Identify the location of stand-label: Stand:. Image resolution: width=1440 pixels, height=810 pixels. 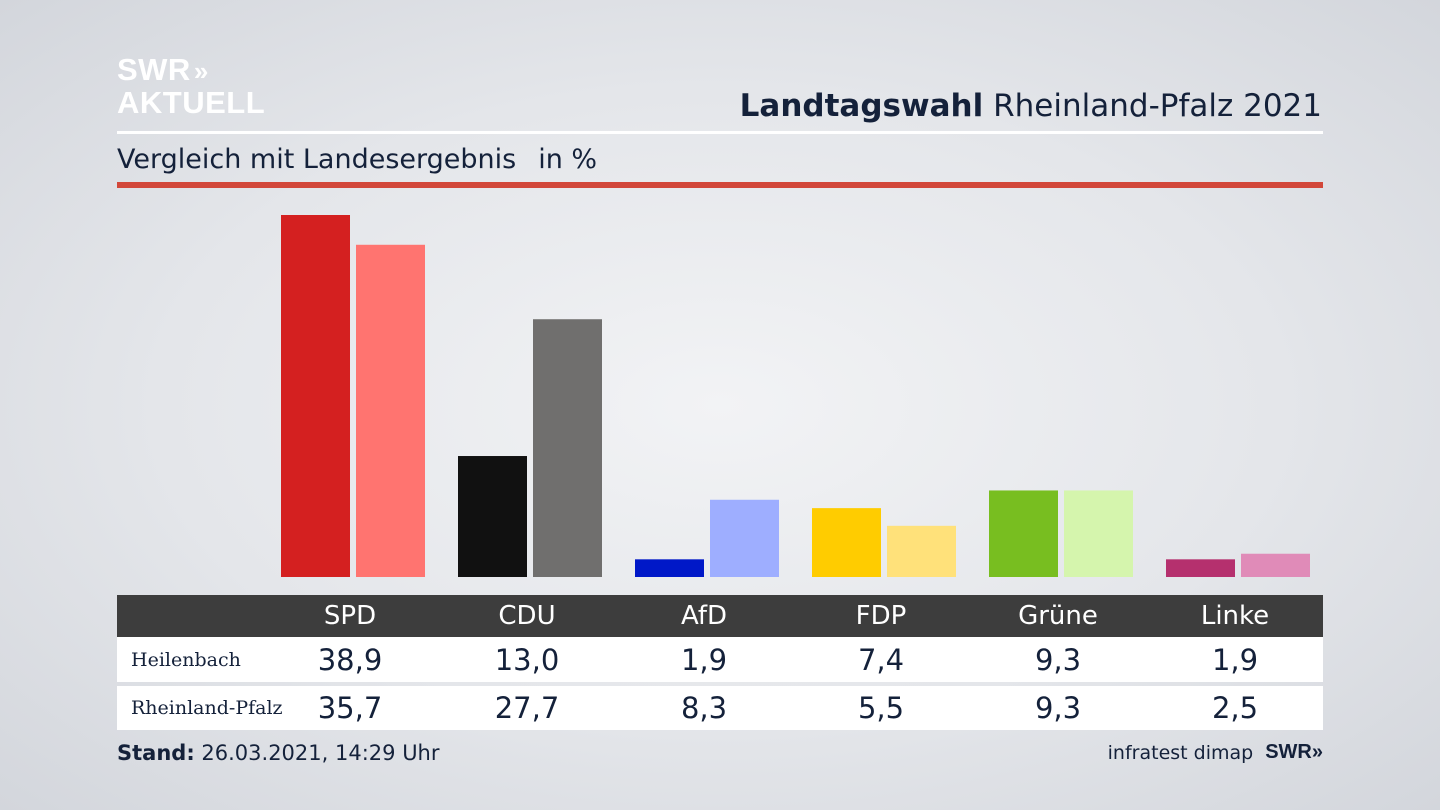
(156, 753).